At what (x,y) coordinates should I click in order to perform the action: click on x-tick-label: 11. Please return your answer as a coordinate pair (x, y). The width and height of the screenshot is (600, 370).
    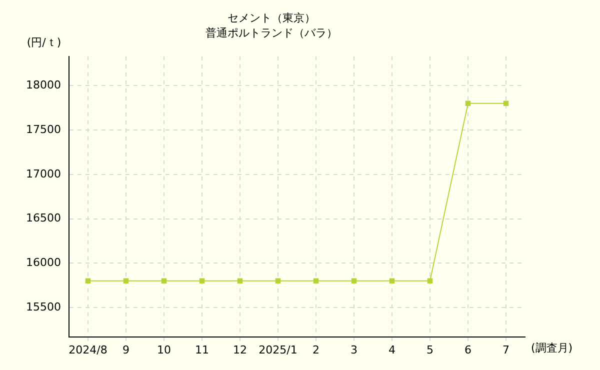
    Looking at the image, I should click on (201, 349).